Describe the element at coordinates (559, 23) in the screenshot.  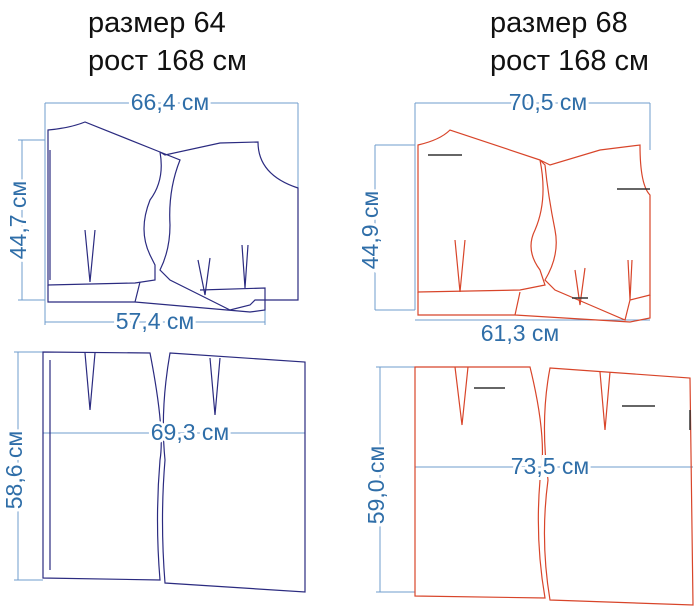
I see `size-title: размер 68` at that location.